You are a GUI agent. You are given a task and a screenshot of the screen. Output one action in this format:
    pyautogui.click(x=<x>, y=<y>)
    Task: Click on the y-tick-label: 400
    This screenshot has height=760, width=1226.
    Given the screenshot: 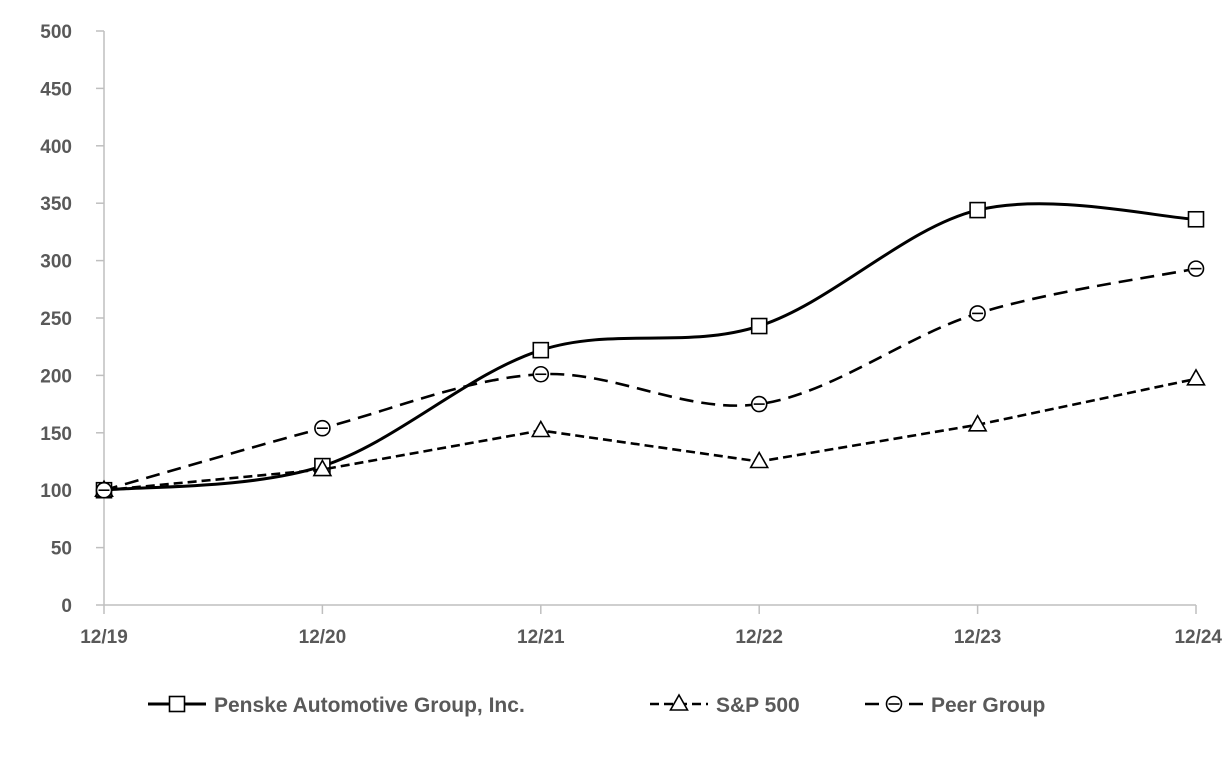 What is the action you would take?
    pyautogui.click(x=56, y=147)
    